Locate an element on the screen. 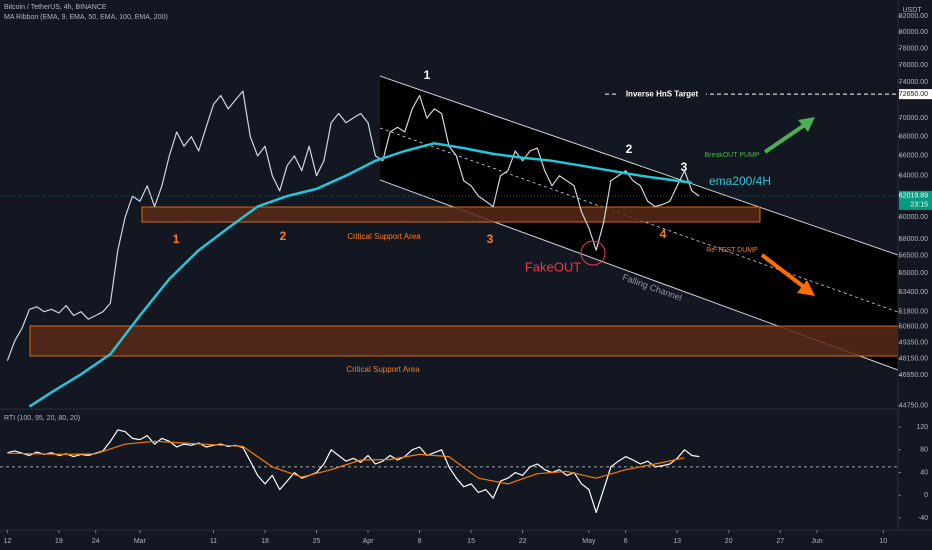 The height and width of the screenshot is (550, 932). y-tick-label: 46950.00 is located at coordinates (913, 375).